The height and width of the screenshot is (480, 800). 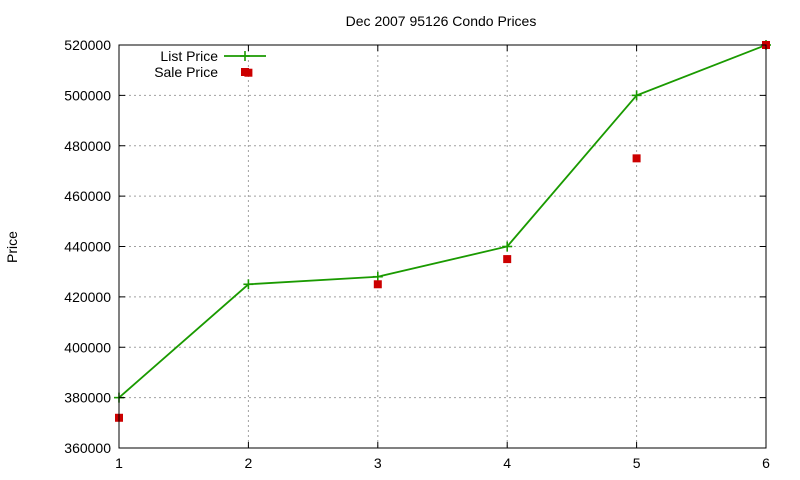 I want to click on legend-label: List Price, so click(x=189, y=56).